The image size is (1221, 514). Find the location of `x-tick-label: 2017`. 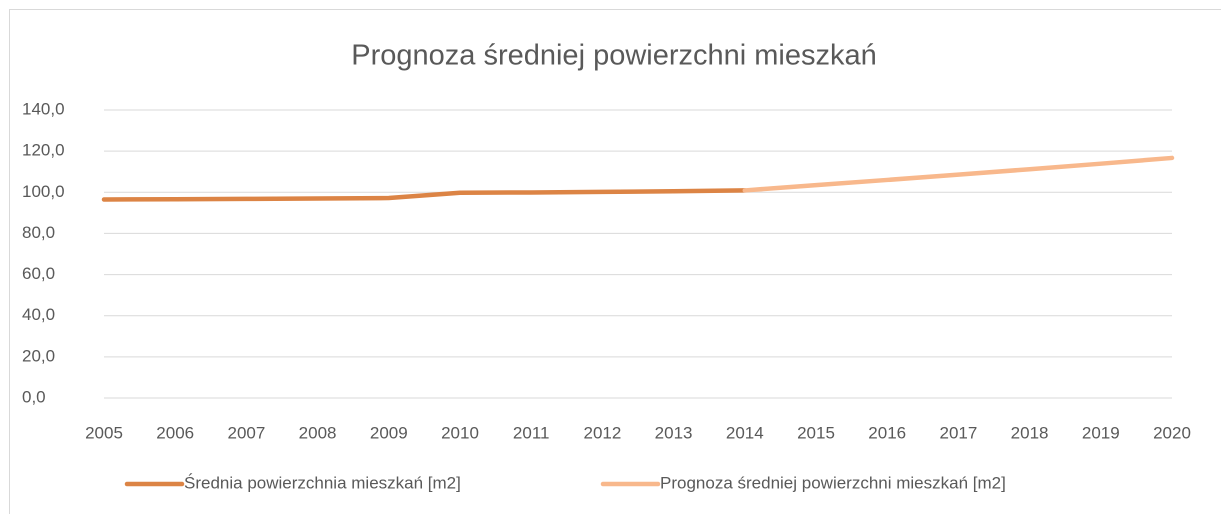

x-tick-label: 2017 is located at coordinates (958, 432).